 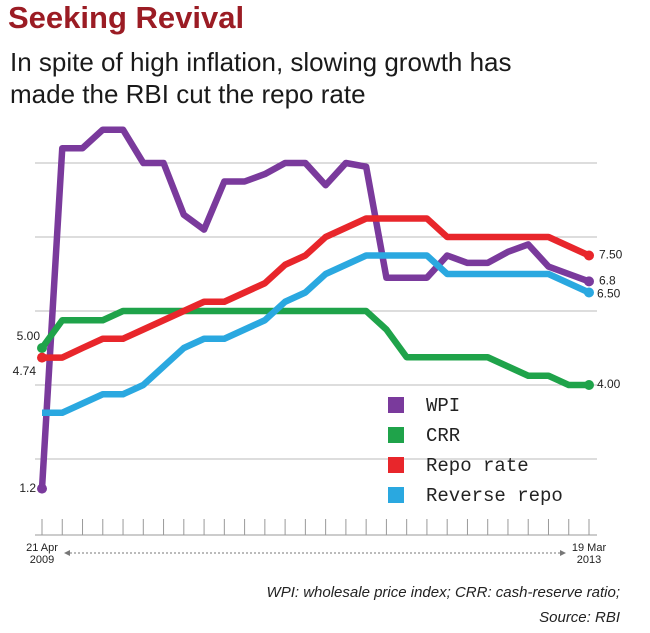 What do you see at coordinates (27, 488) in the screenshot?
I see `value-label: 1.2` at bounding box center [27, 488].